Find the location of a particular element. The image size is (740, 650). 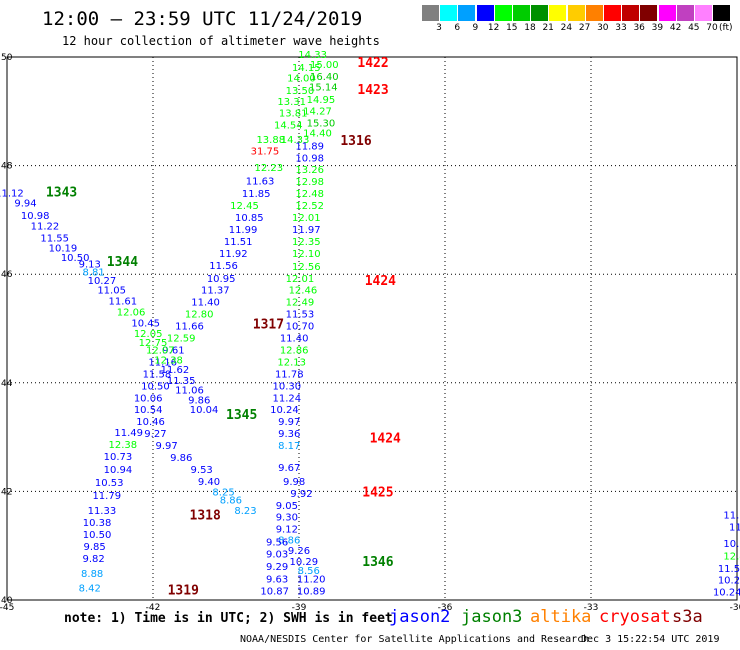

mission-label-jason3: jason3 is located at coordinates (492, 617).